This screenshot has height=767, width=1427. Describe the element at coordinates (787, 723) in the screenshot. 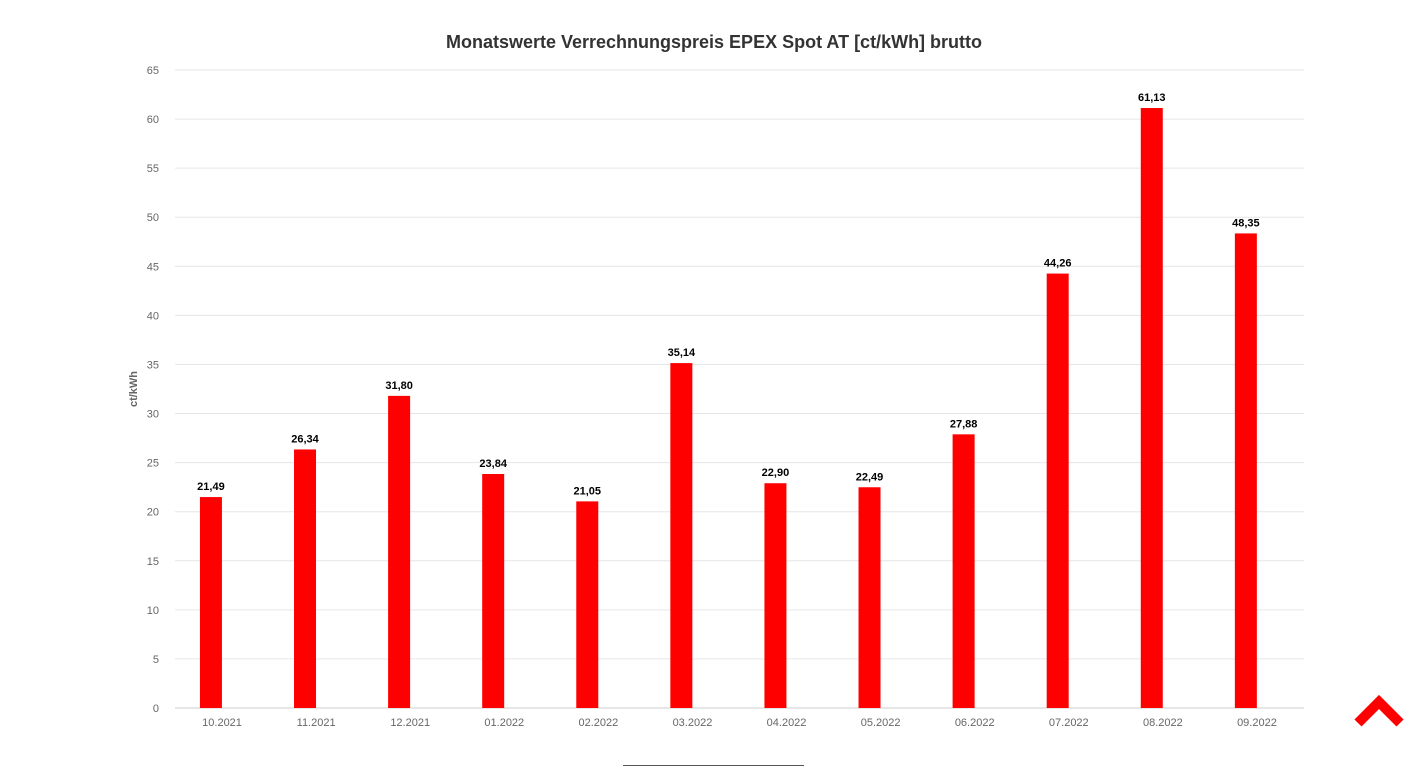

I see `x-tick-label: 04.2022` at that location.